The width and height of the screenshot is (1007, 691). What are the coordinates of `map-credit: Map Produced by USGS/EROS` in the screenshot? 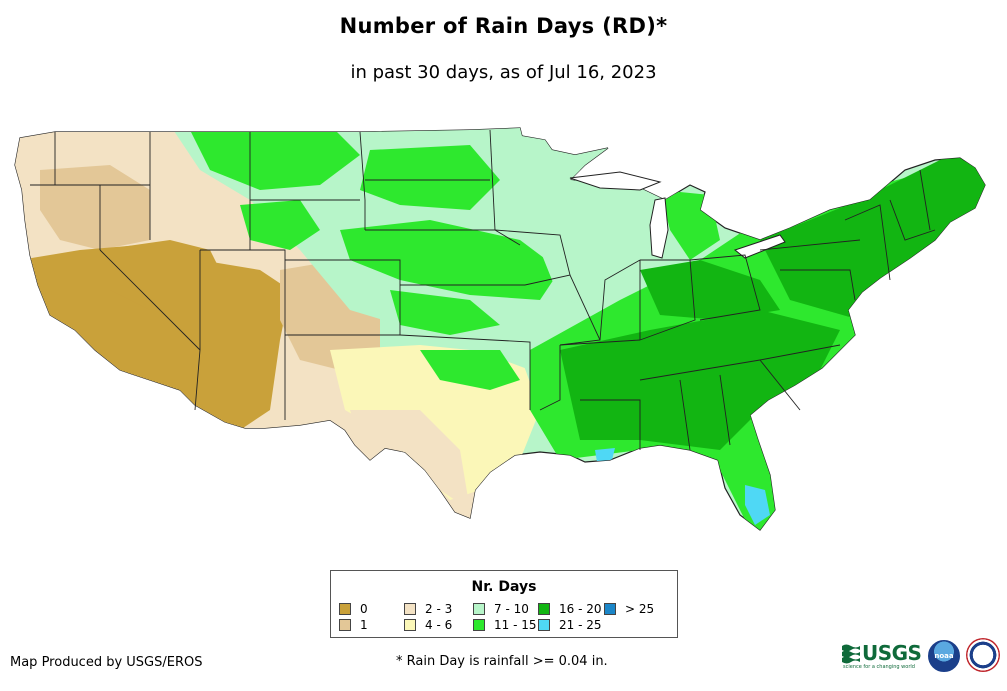 It's located at (106, 662).